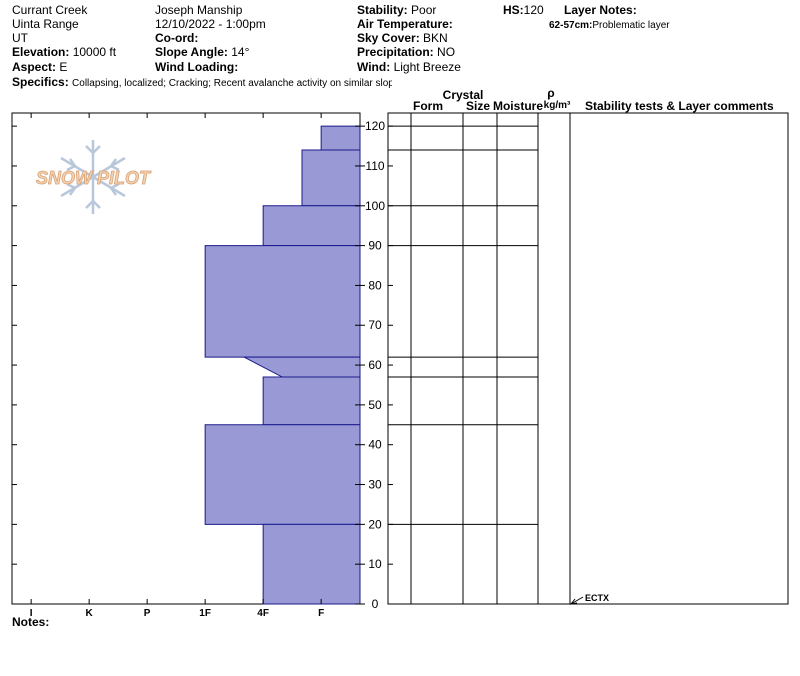 The height and width of the screenshot is (676, 800). What do you see at coordinates (34, 67) in the screenshot?
I see `label: Aspect:` at bounding box center [34, 67].